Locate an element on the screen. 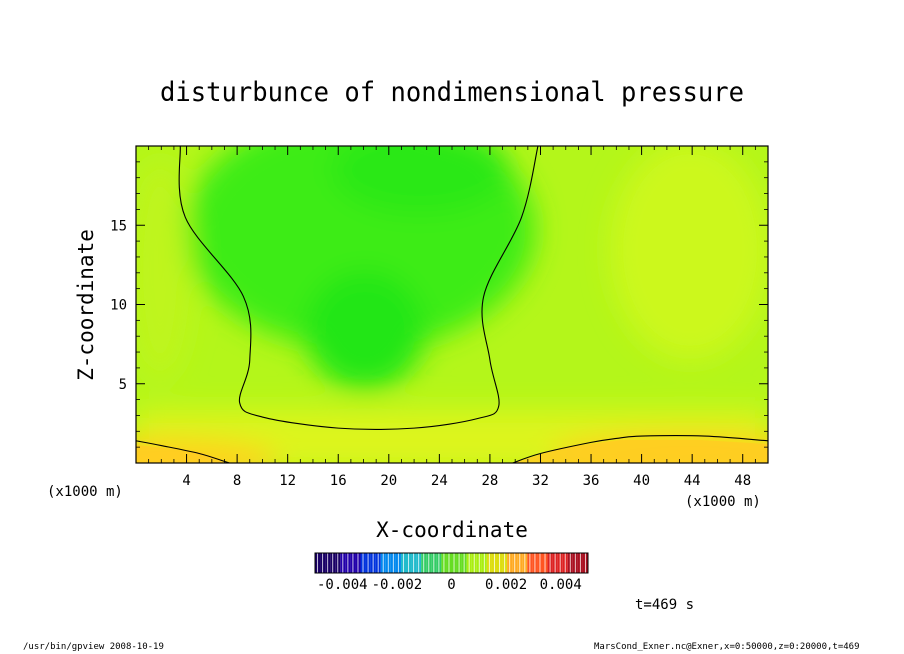 This screenshot has height=654, width=904. x-tick-label: 16 is located at coordinates (338, 481).